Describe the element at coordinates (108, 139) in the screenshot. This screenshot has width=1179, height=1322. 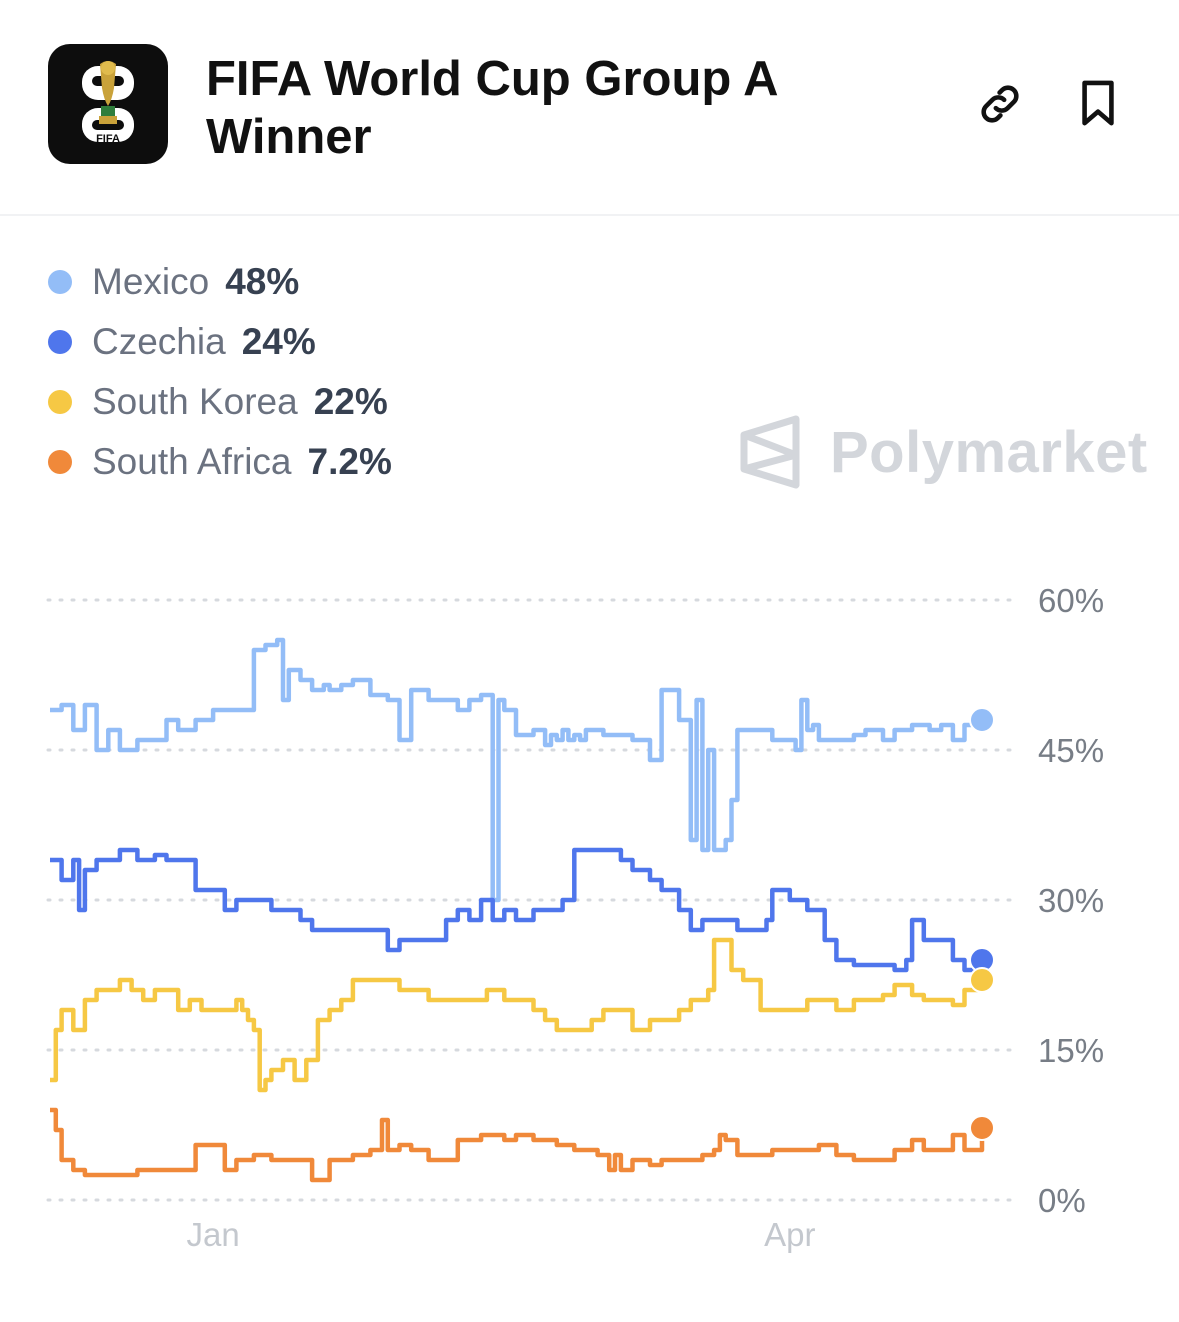
I see `logo-text: FIFA` at that location.